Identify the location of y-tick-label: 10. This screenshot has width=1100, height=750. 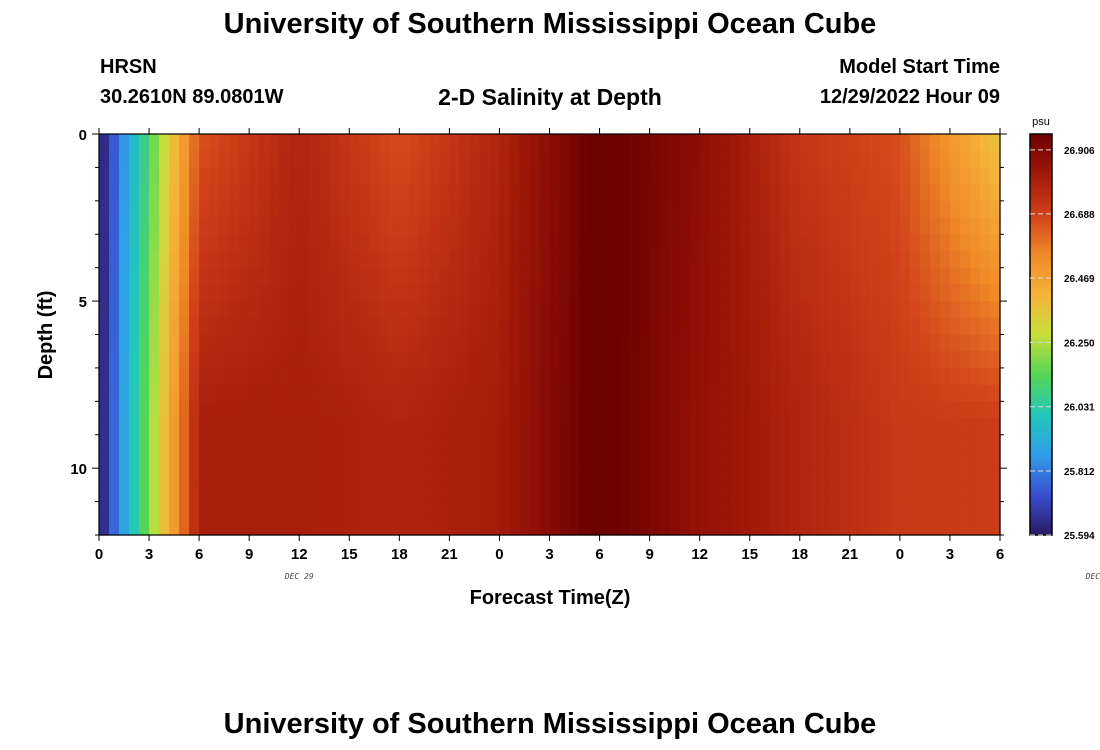
(78, 469).